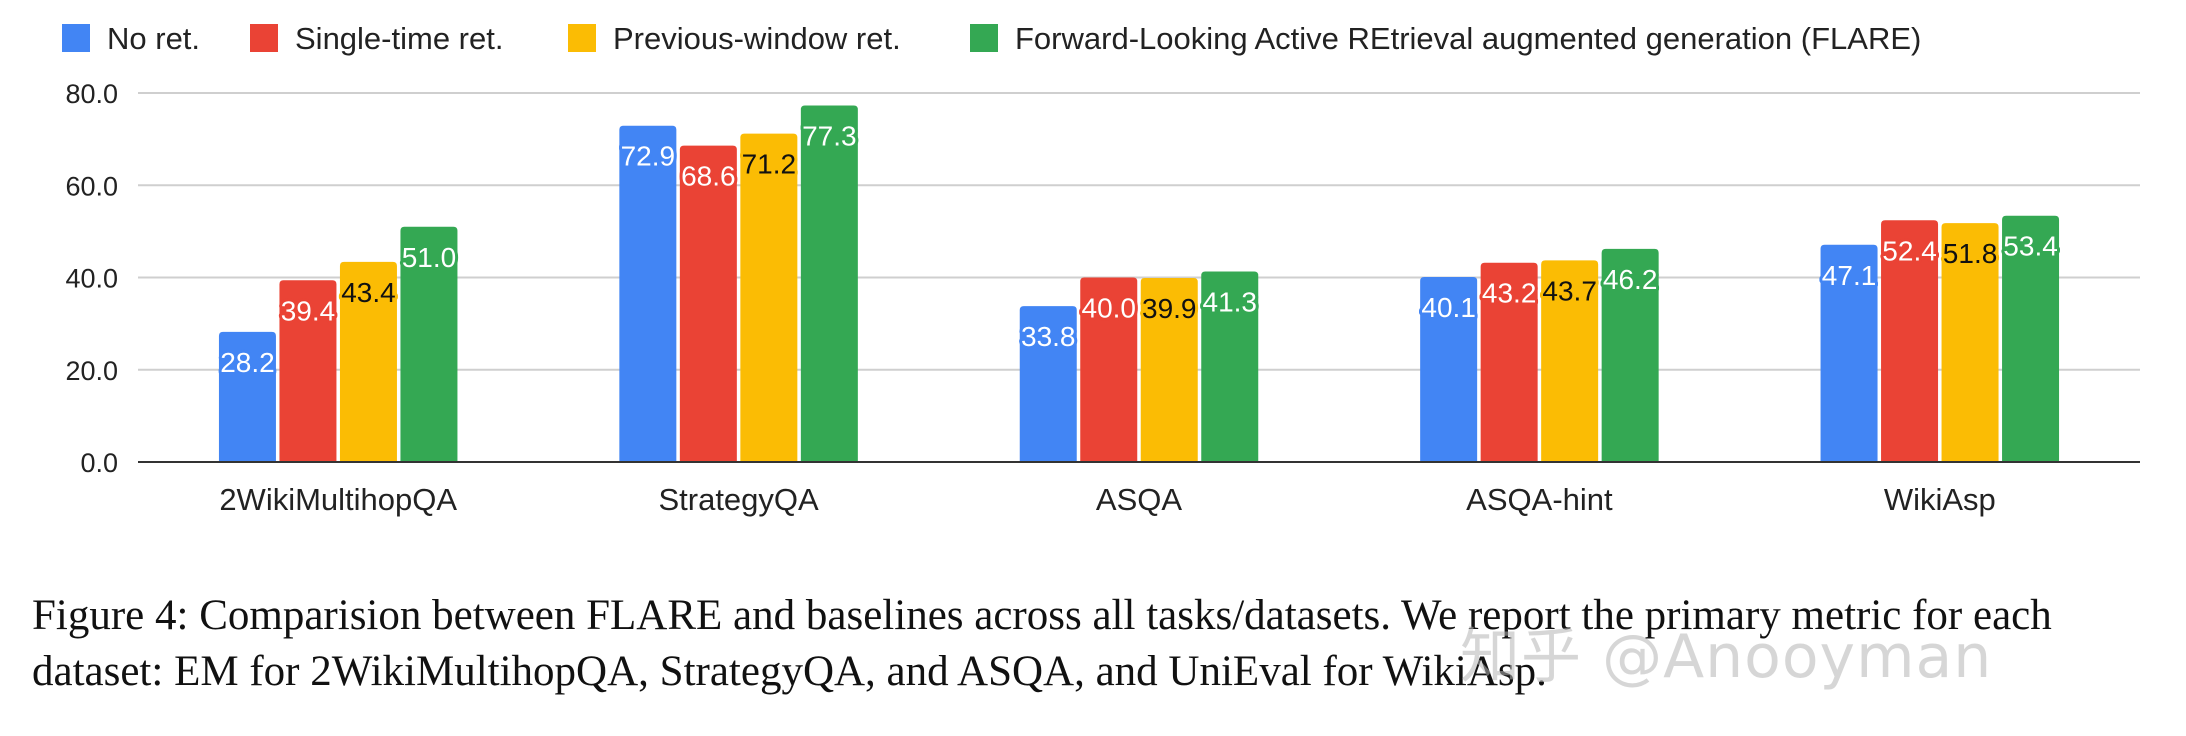 The width and height of the screenshot is (2186, 736). What do you see at coordinates (829, 135) in the screenshot?
I see `data-label: 77.3` at bounding box center [829, 135].